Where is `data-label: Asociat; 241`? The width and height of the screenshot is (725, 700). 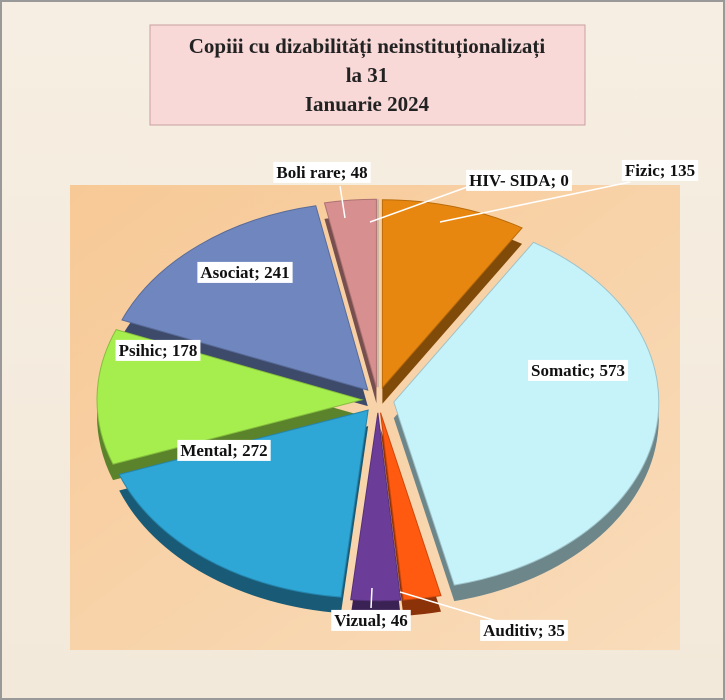 data-label: Asociat; 241 is located at coordinates (244, 272).